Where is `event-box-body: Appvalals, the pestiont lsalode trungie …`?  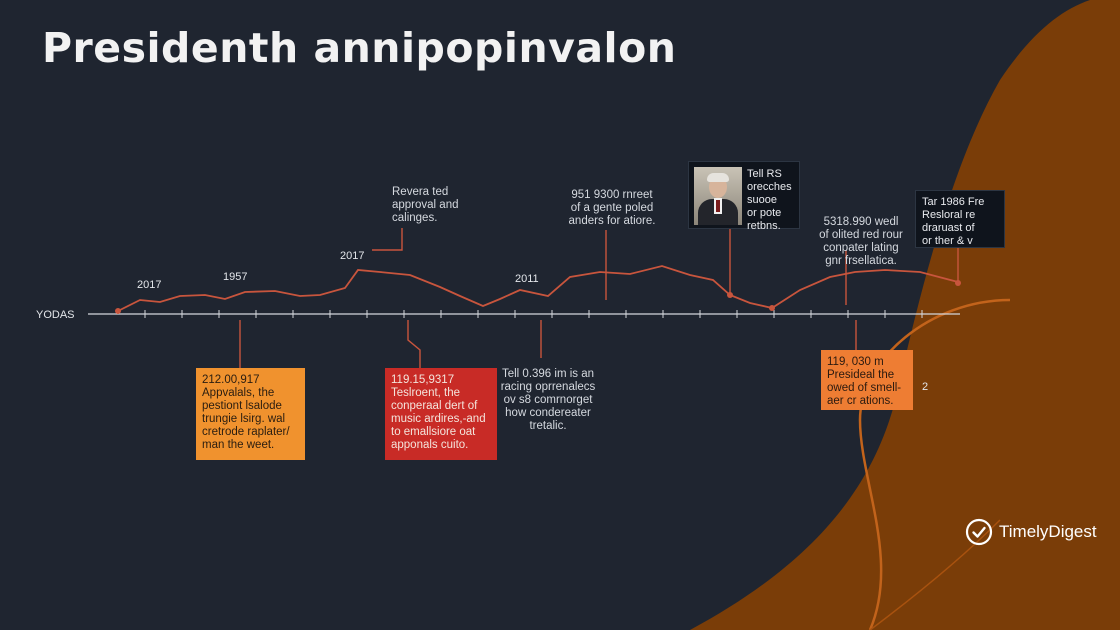
event-box-body: Appvalals, the pestiont lsalode trungie … is located at coordinates (246, 419).